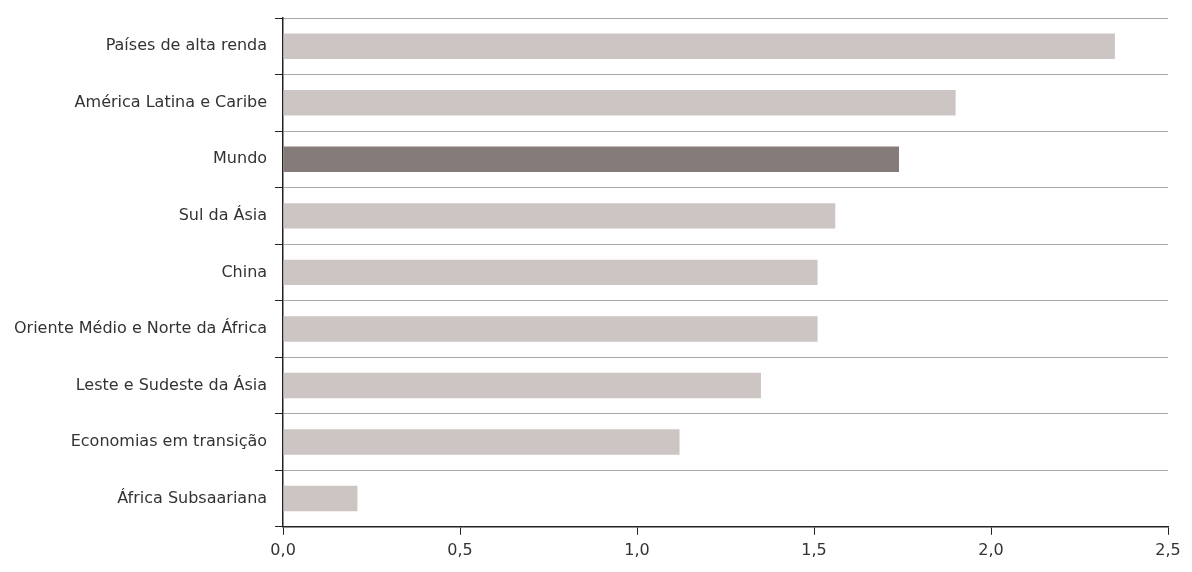  What do you see at coordinates (244, 271) in the screenshot?
I see `y-tick-label: China` at bounding box center [244, 271].